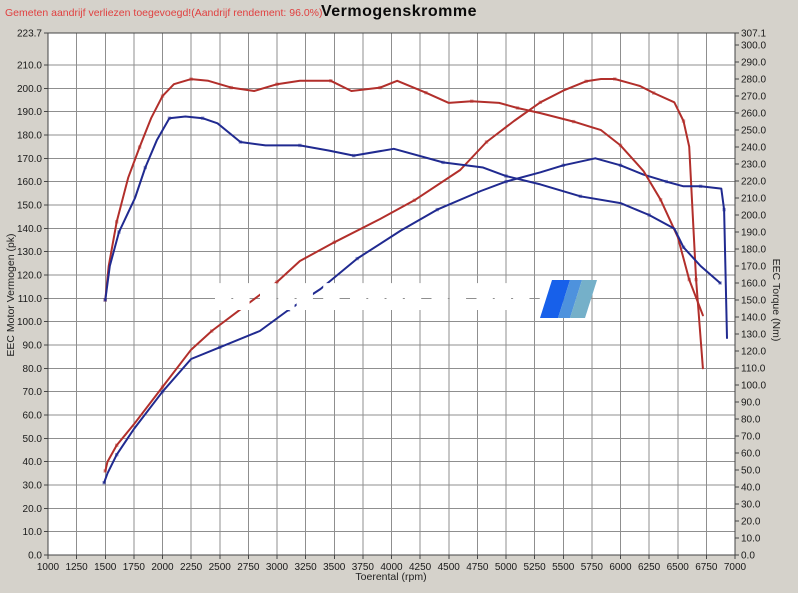 The image size is (798, 593). Describe the element at coordinates (191, 567) in the screenshot. I see `svg-text: 2250` at that location.